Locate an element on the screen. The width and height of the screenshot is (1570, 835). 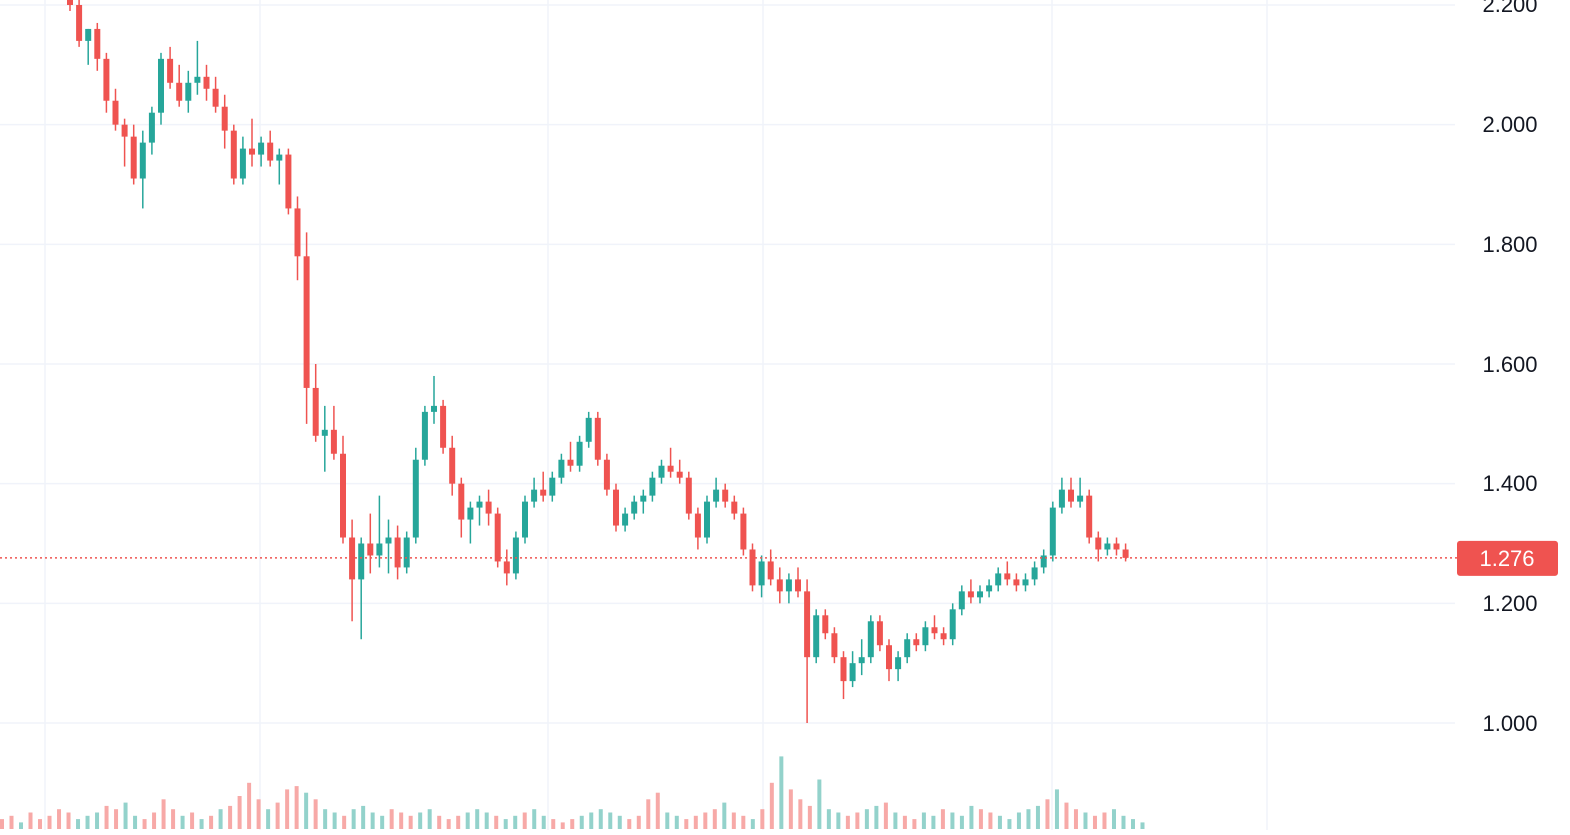
price-tick-label: 2.000 is located at coordinates (1509, 124).